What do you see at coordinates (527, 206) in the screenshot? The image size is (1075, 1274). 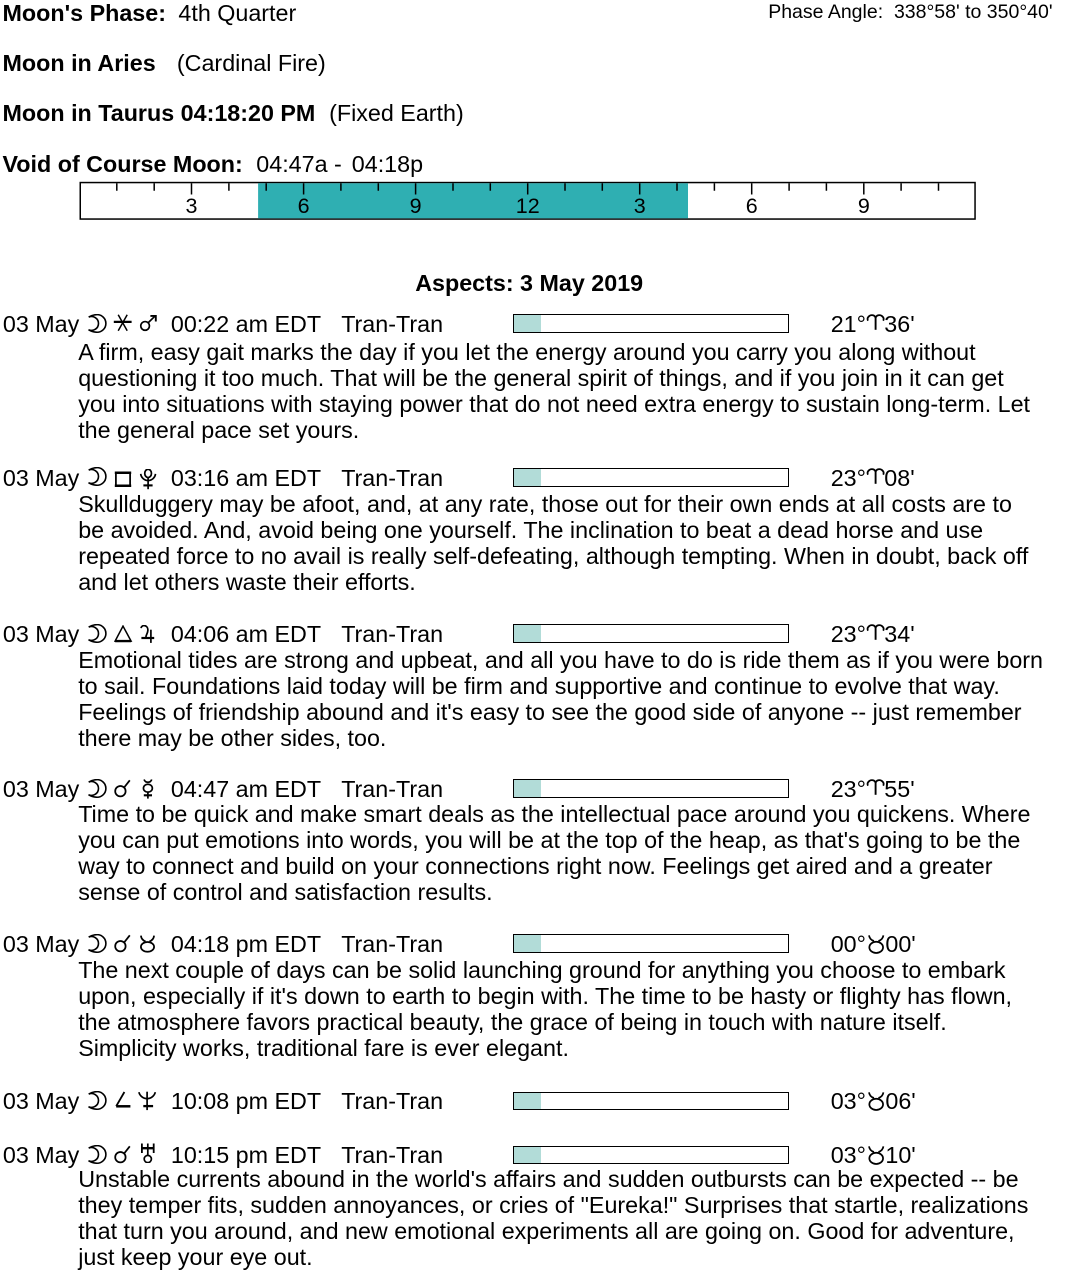 I see `svg-text: 12` at bounding box center [527, 206].